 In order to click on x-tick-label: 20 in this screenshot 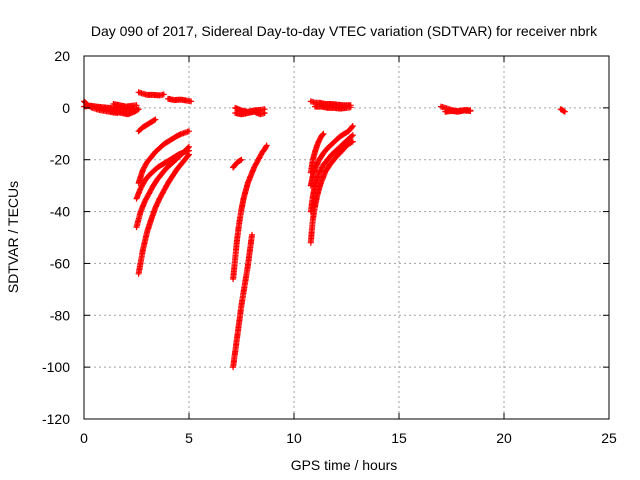, I will do `click(504, 438)`.